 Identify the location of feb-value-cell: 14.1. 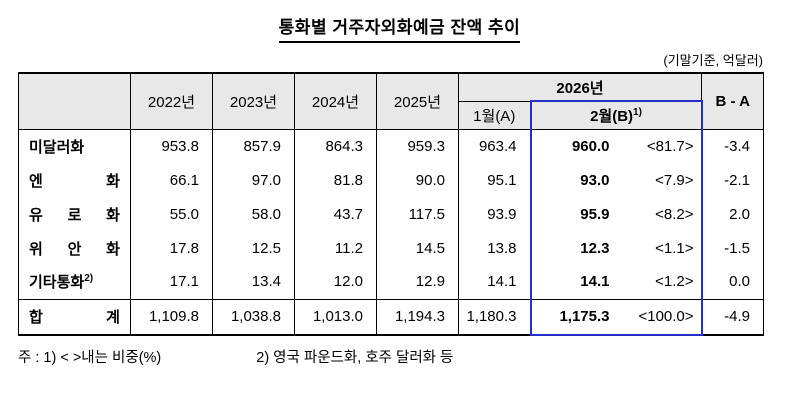
(576, 282).